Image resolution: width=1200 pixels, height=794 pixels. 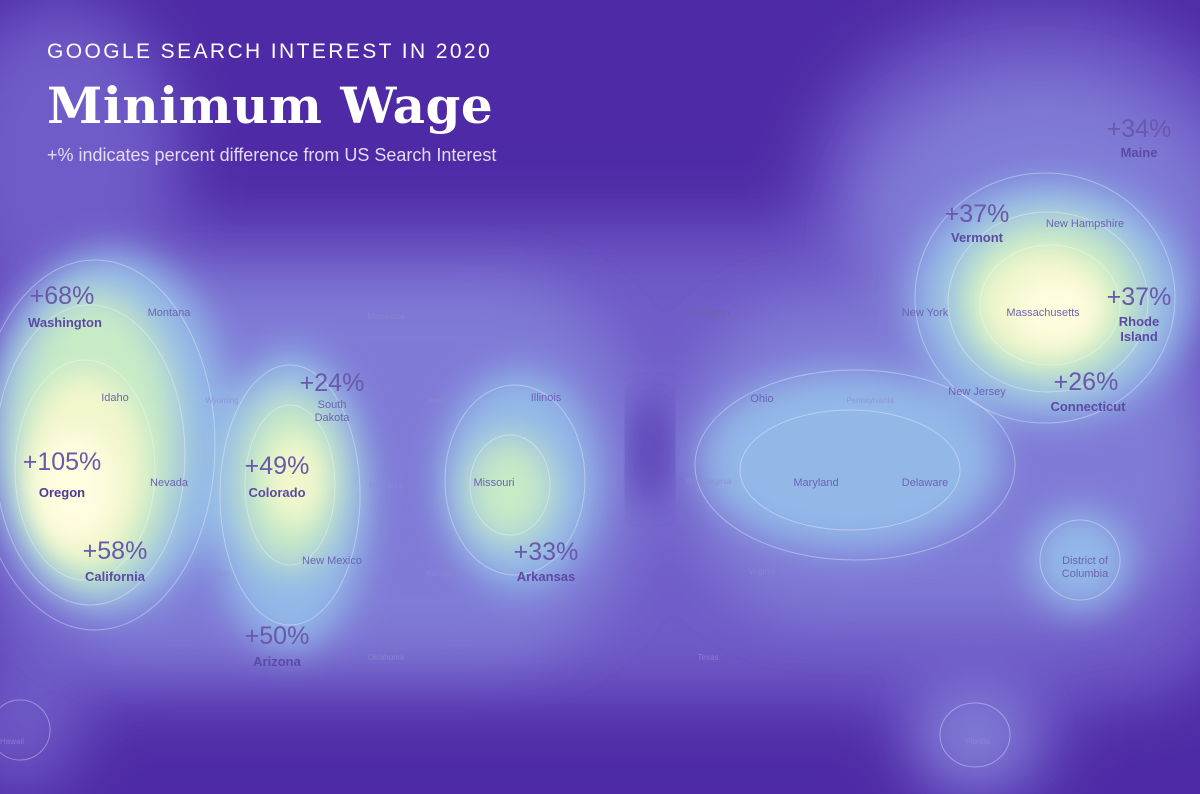 What do you see at coordinates (708, 657) in the screenshot?
I see `state-label-texas: Texas` at bounding box center [708, 657].